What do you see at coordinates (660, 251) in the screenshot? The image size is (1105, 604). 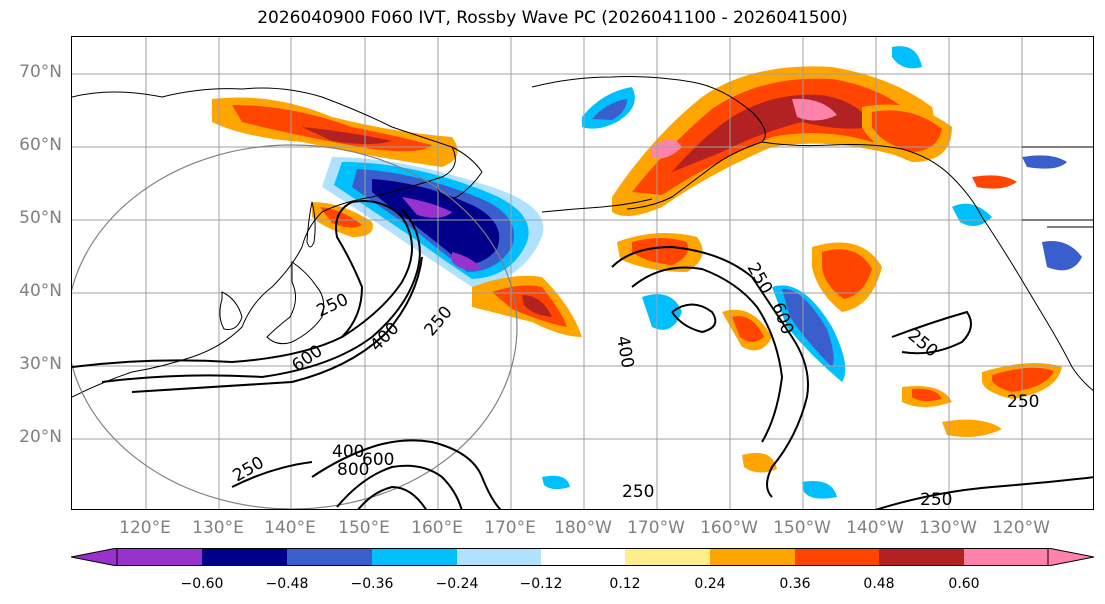 I see `anomaly-midpac-red` at bounding box center [660, 251].